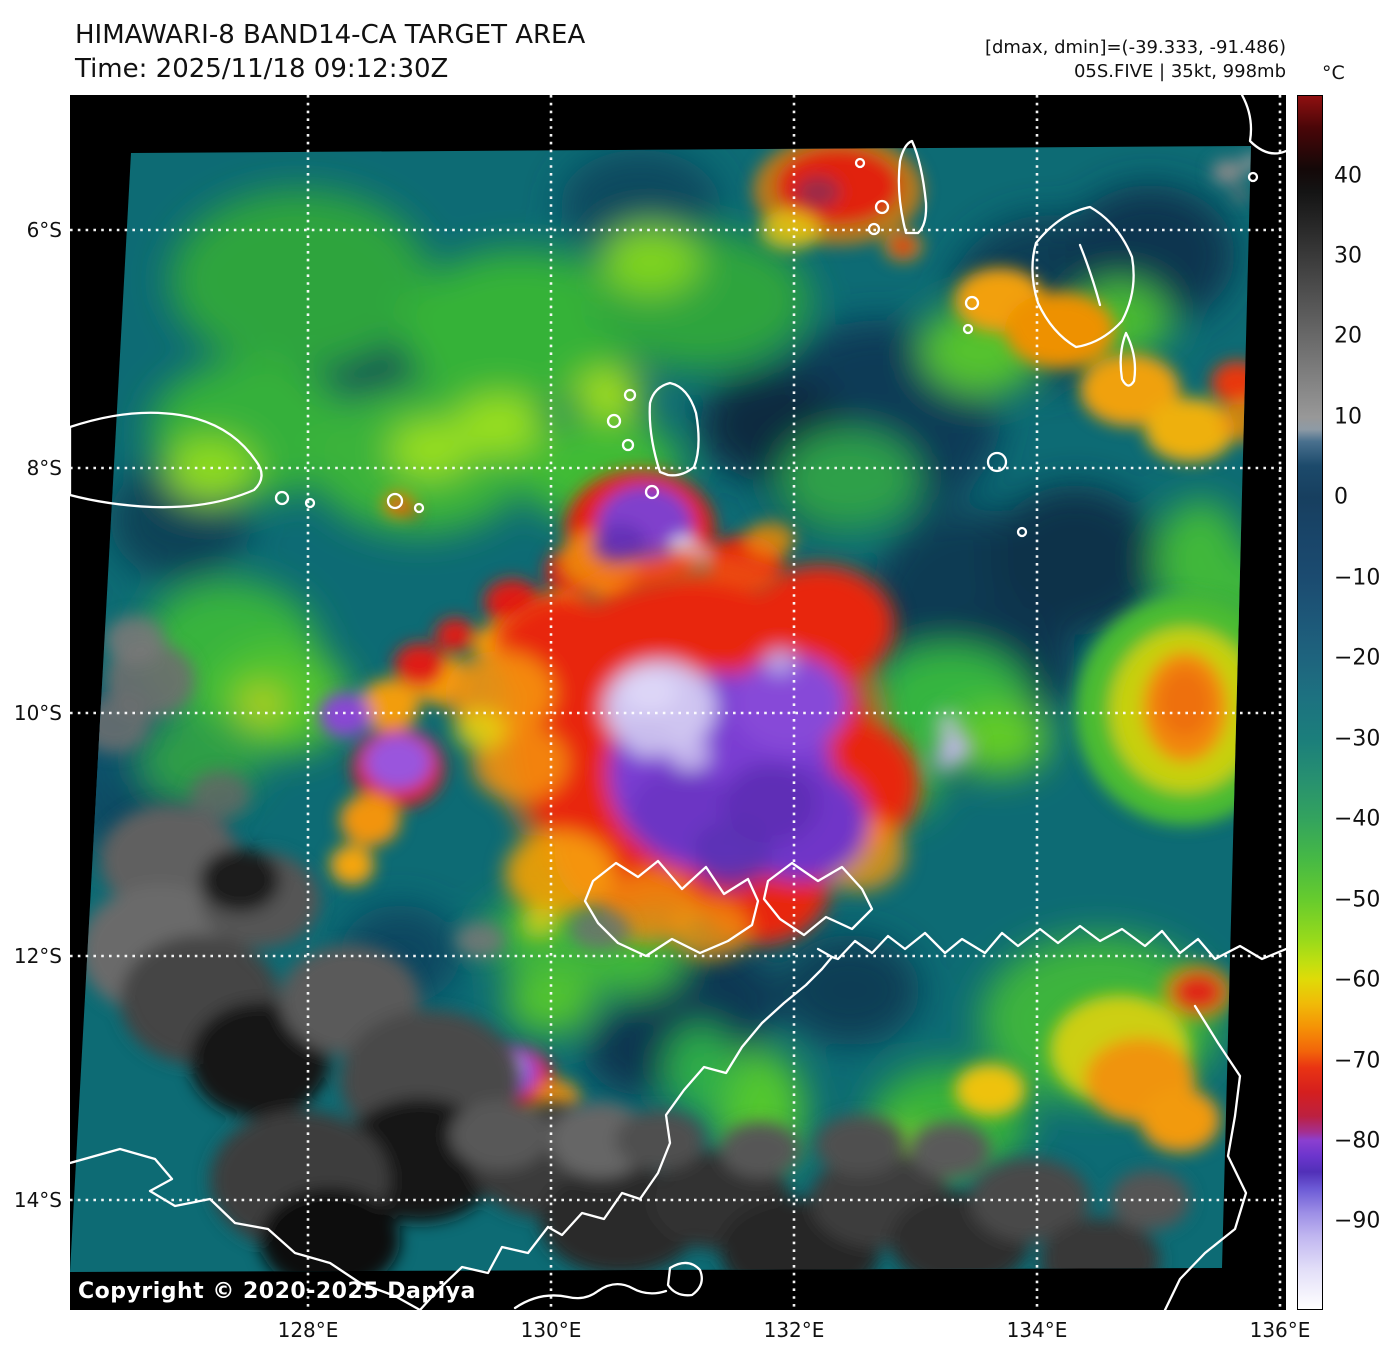 Image resolution: width=1388 pixels, height=1359 pixels. Describe the element at coordinates (1179, 71) in the screenshot. I see `storm-info-annotation: 05S.FIVE | 35kt, 998mb` at that location.